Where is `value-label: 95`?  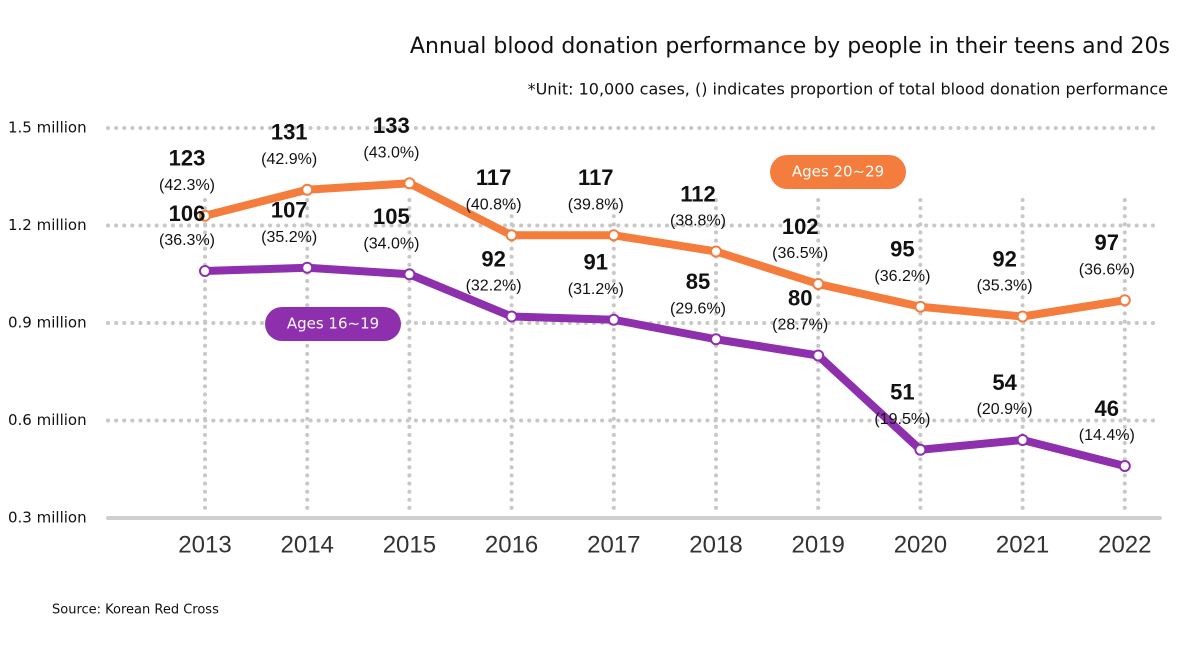 value-label: 95 is located at coordinates (902, 249).